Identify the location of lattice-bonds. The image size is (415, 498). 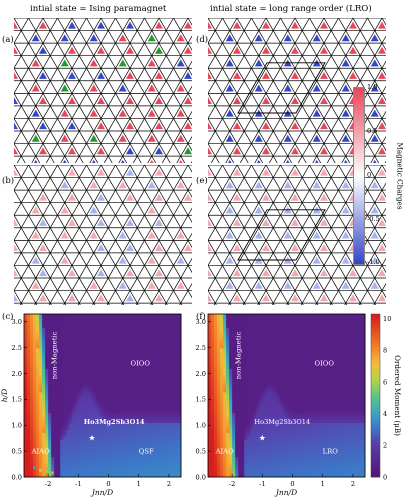
(103, 90).